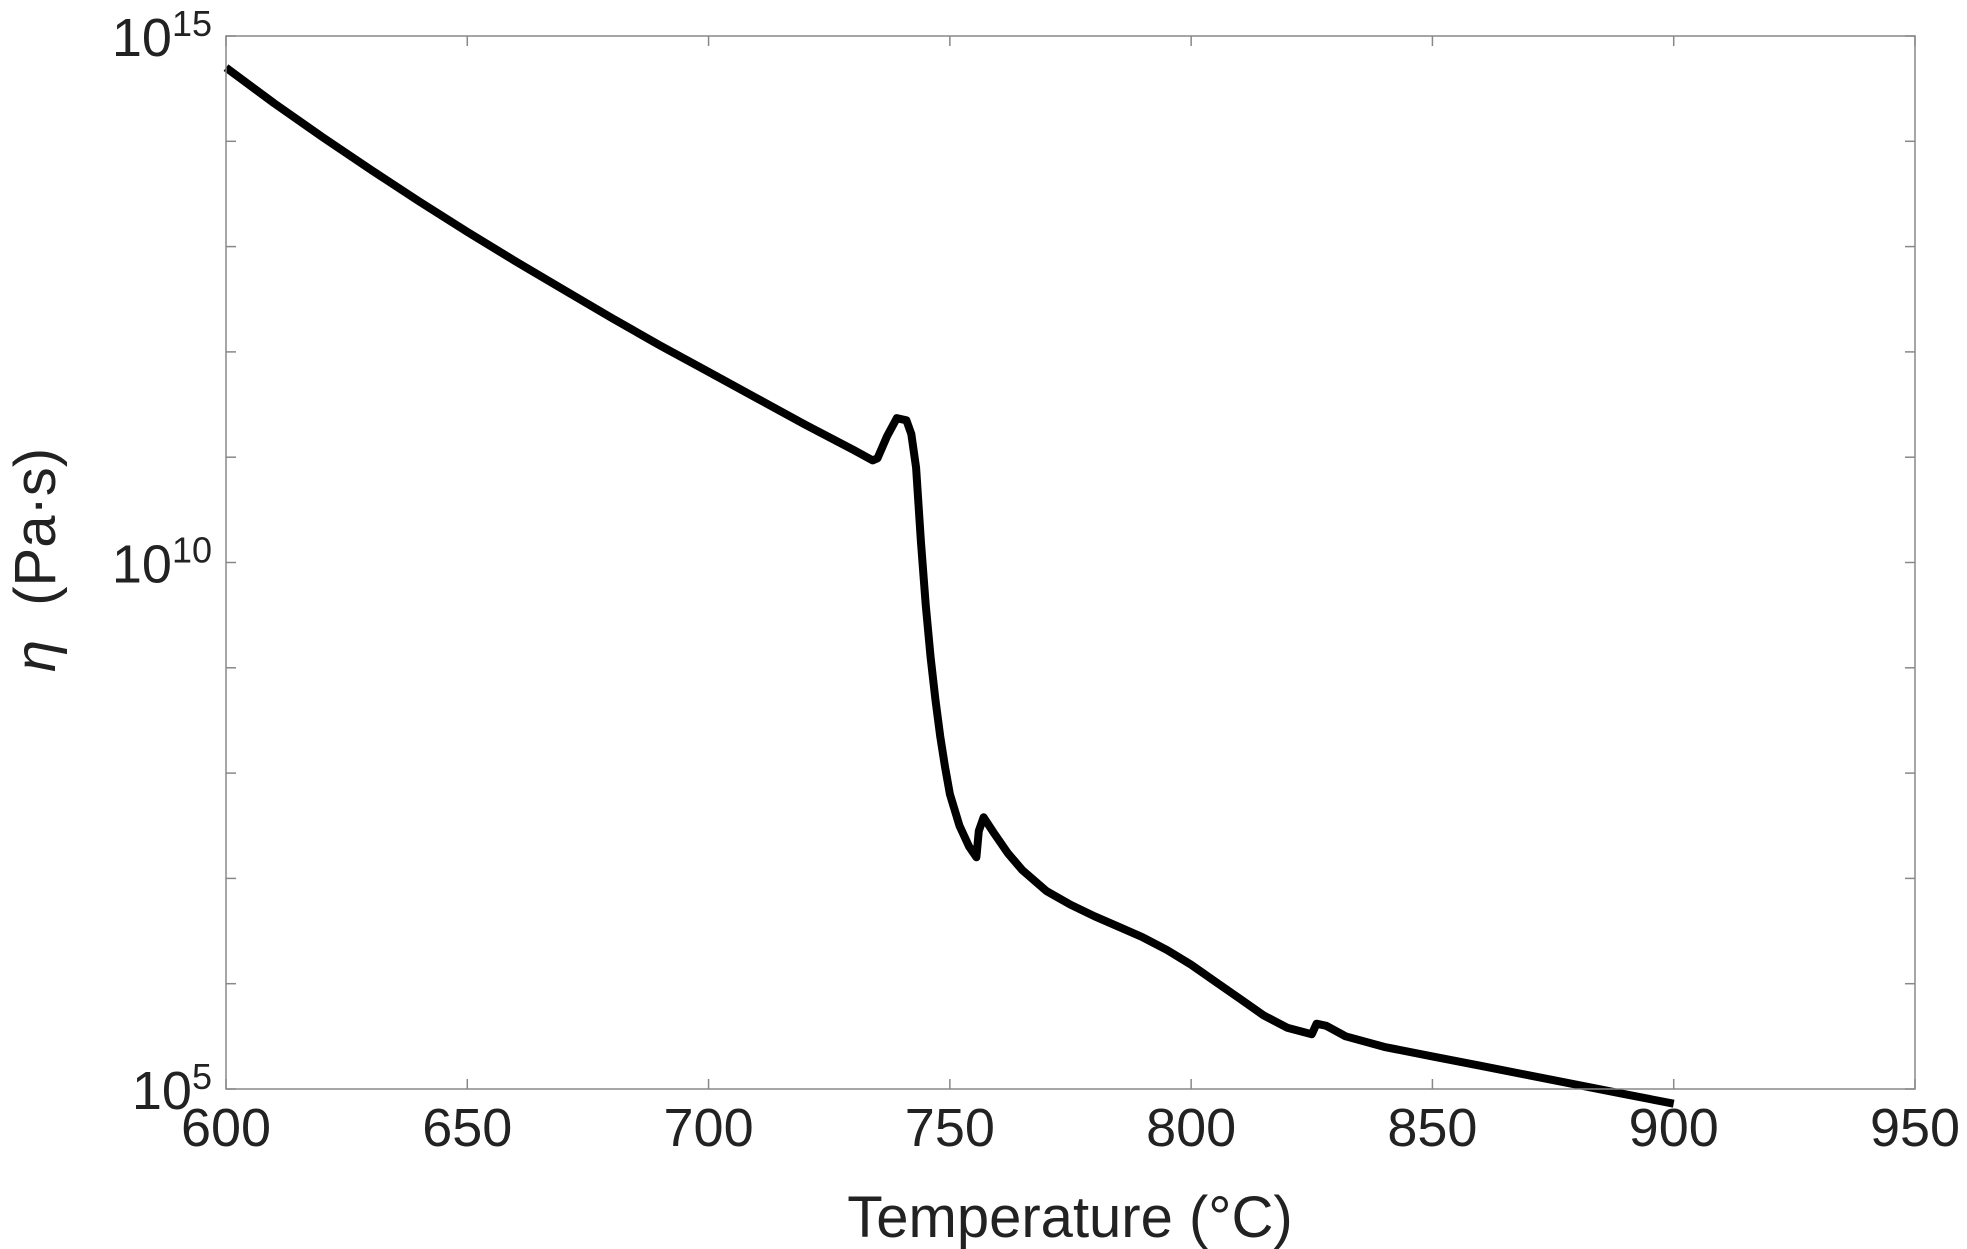  I want to click on x-tick-label: 650, so click(467, 1128).